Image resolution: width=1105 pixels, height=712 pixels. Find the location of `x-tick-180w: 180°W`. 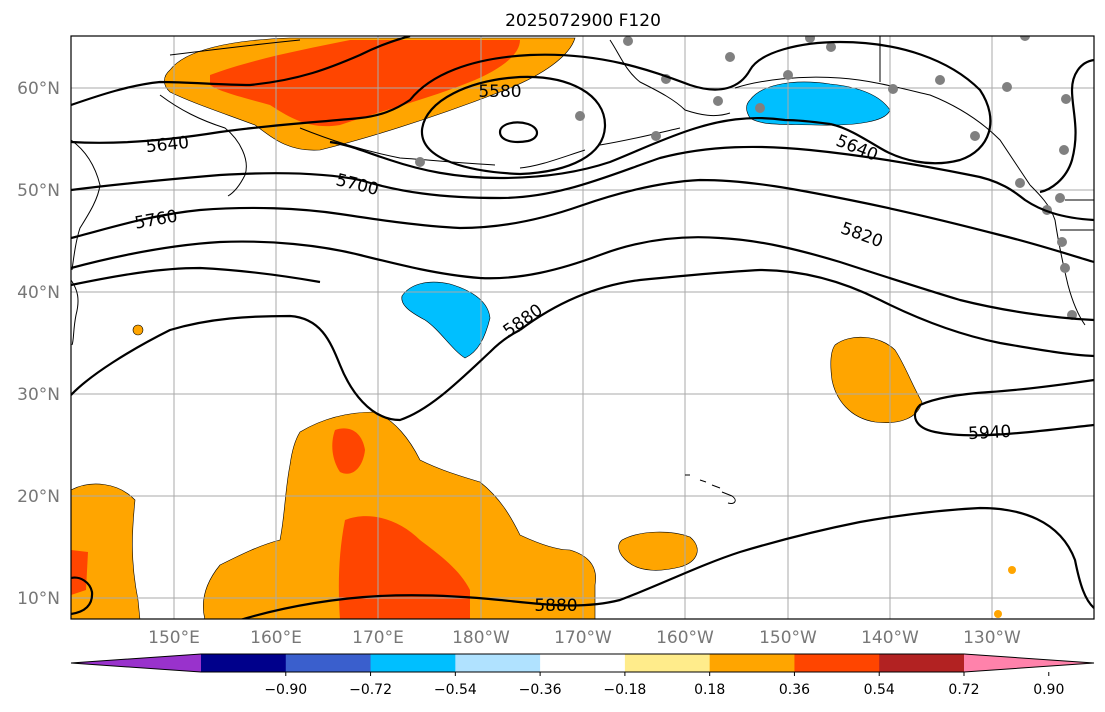

x-tick-180w: 180°W is located at coordinates (481, 638).